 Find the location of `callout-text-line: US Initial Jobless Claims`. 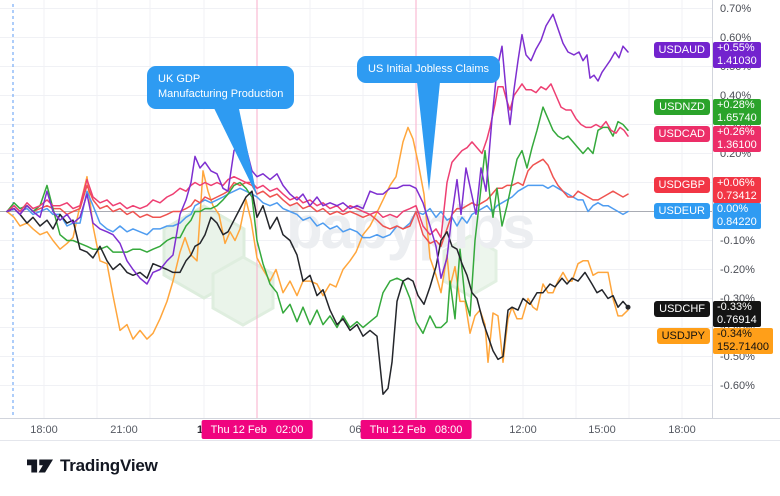

callout-text-line: US Initial Jobless Claims is located at coordinates (429, 69).